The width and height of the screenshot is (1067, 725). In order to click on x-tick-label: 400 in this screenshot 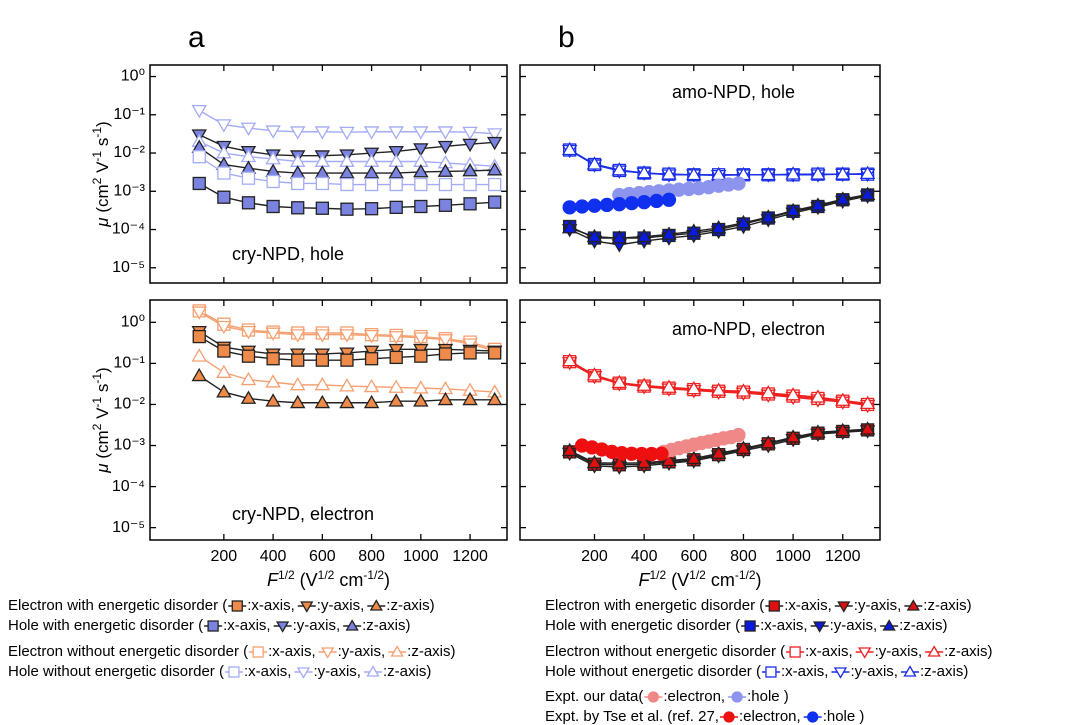, I will do `click(644, 556)`.